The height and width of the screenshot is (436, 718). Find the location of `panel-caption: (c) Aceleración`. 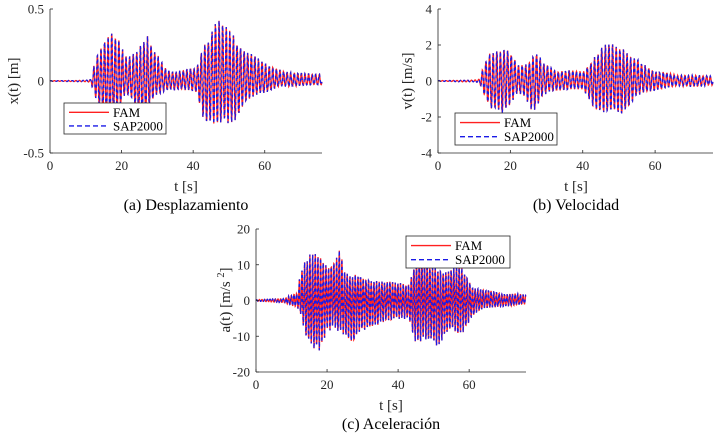

panel-caption: (c) Aceleración is located at coordinates (391, 424).